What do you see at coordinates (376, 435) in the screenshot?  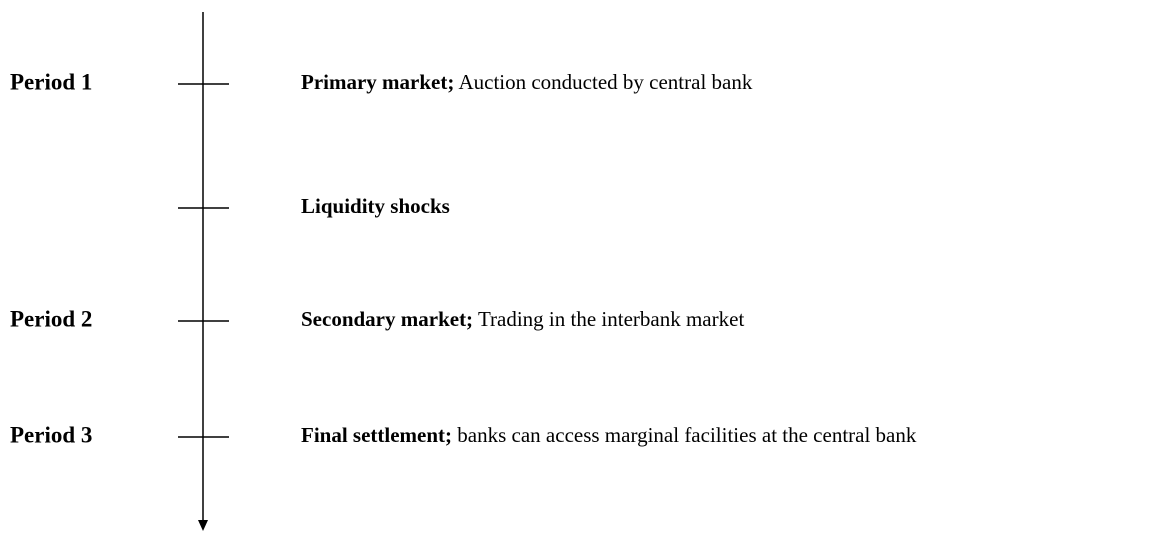 I see `event-heading: Final settlement;` at bounding box center [376, 435].